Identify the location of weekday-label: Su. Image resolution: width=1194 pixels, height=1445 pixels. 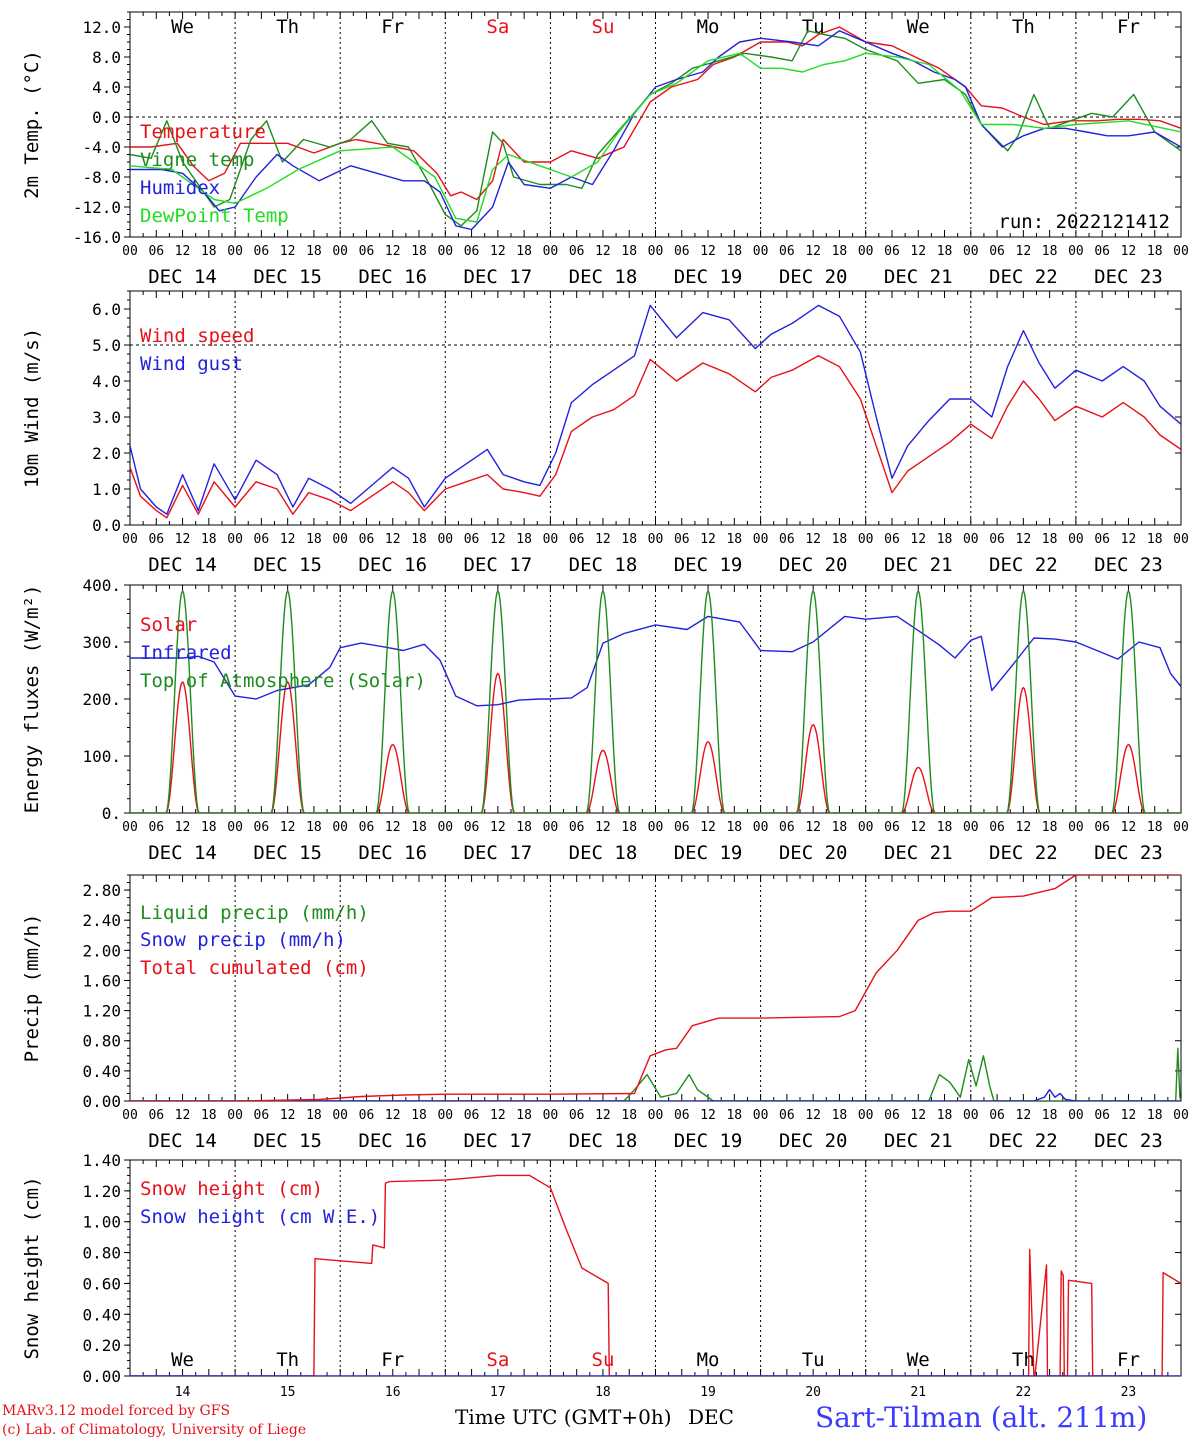
(603, 27).